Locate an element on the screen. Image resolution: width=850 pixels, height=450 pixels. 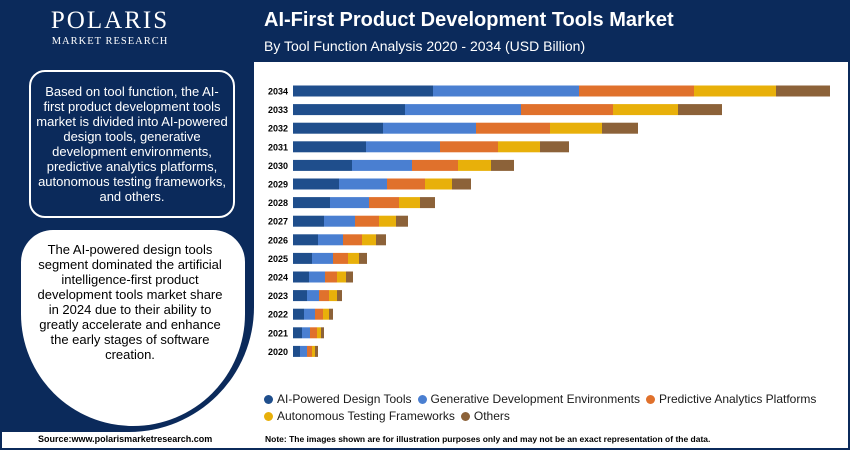
legend-item-5: Others is located at coordinates (485, 416).